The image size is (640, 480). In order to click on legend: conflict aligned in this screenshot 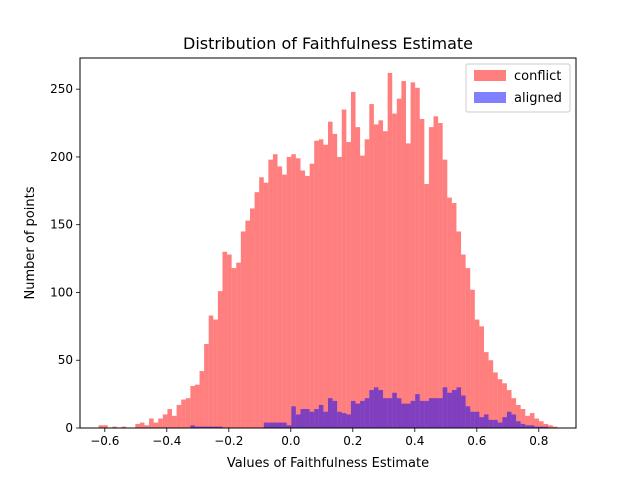, I will do `click(518, 88)`.